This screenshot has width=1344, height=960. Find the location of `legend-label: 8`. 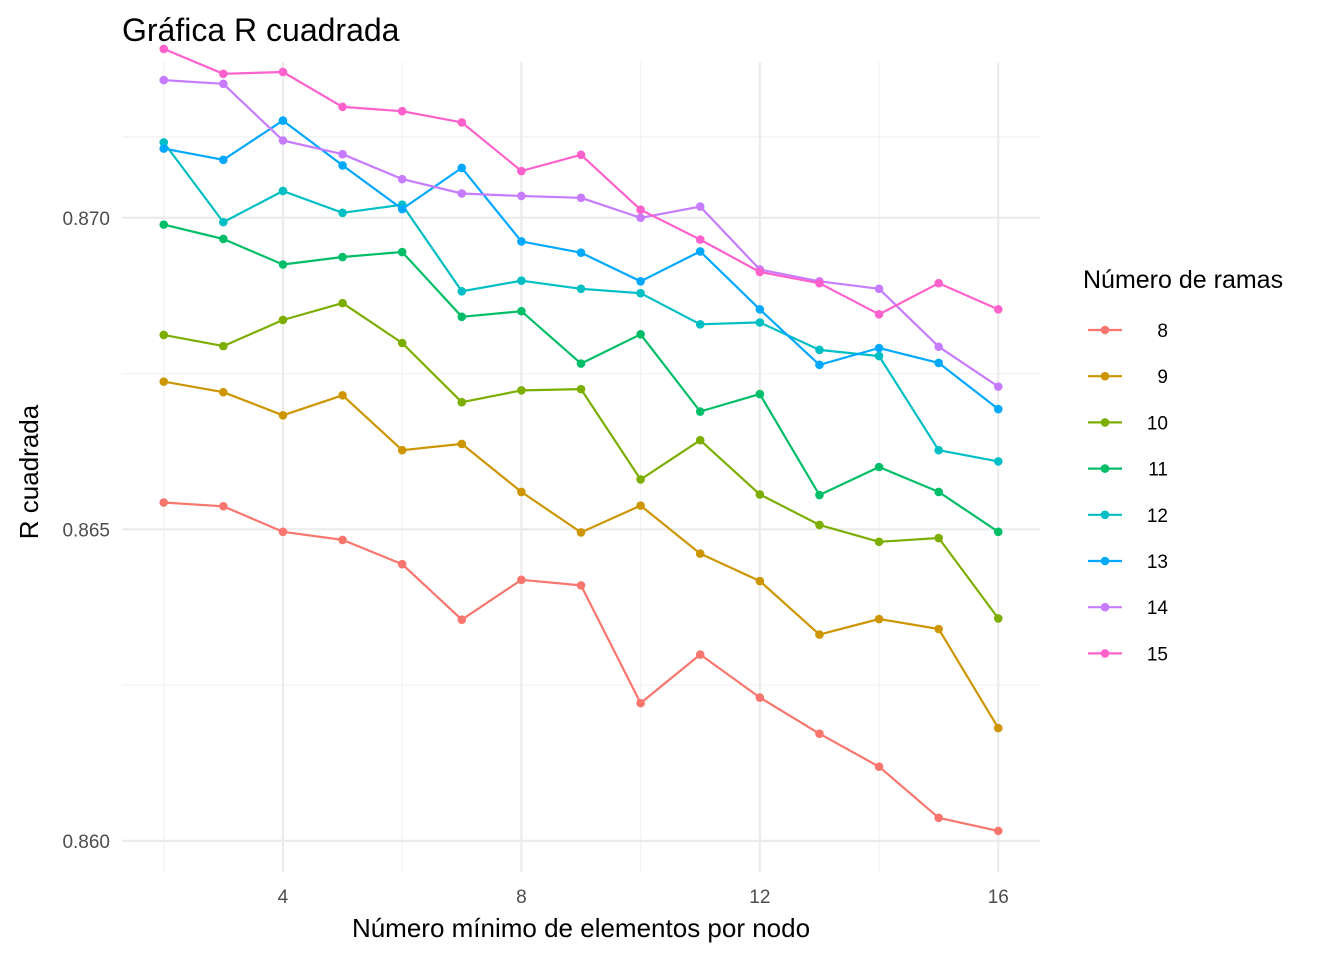

legend-label: 8 is located at coordinates (1162, 331).